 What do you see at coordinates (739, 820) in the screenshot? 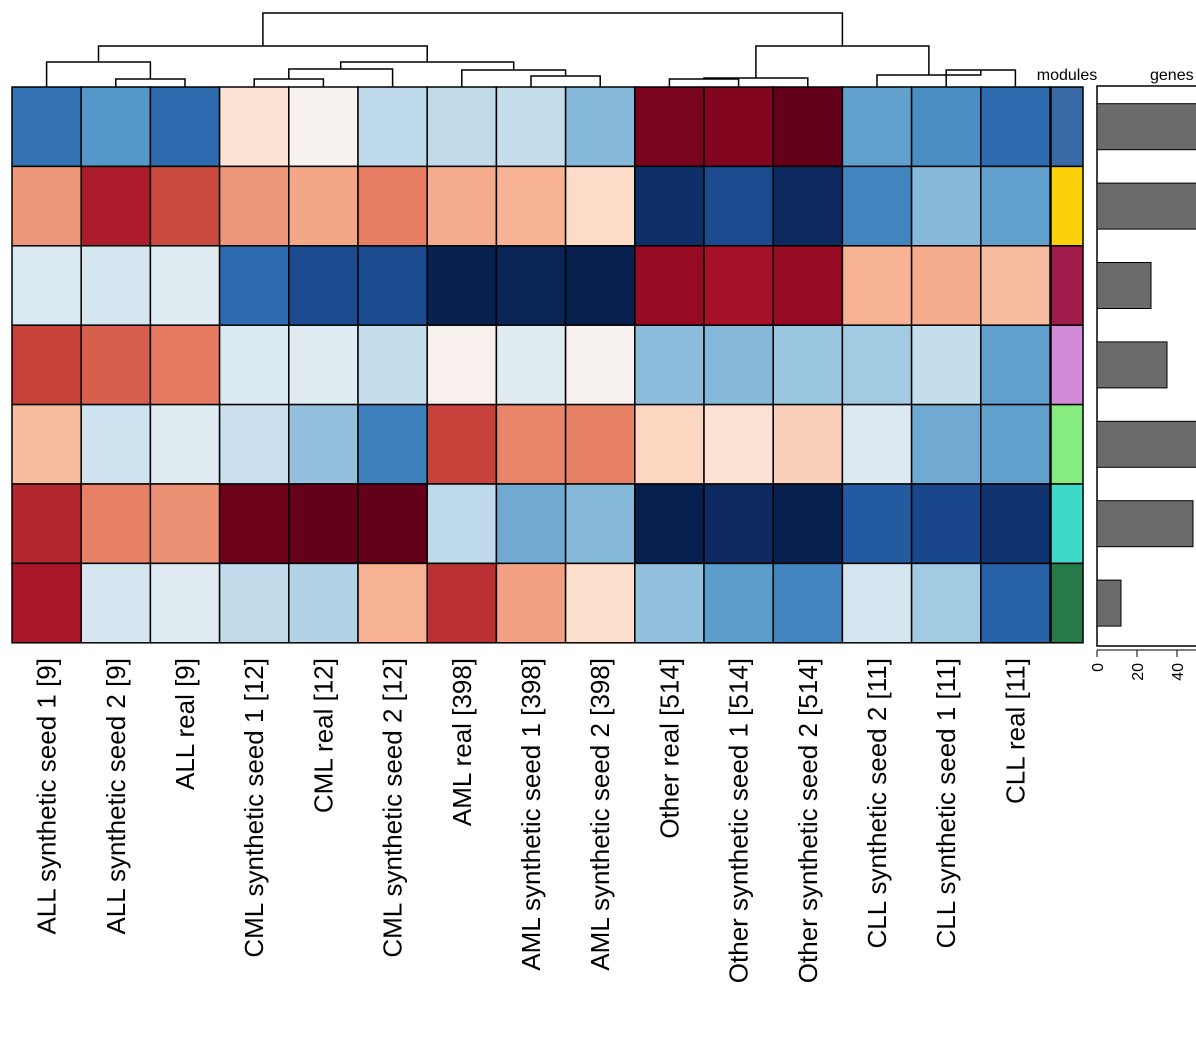
I see `column-label: Other synthetic seed 1 [514]` at bounding box center [739, 820].